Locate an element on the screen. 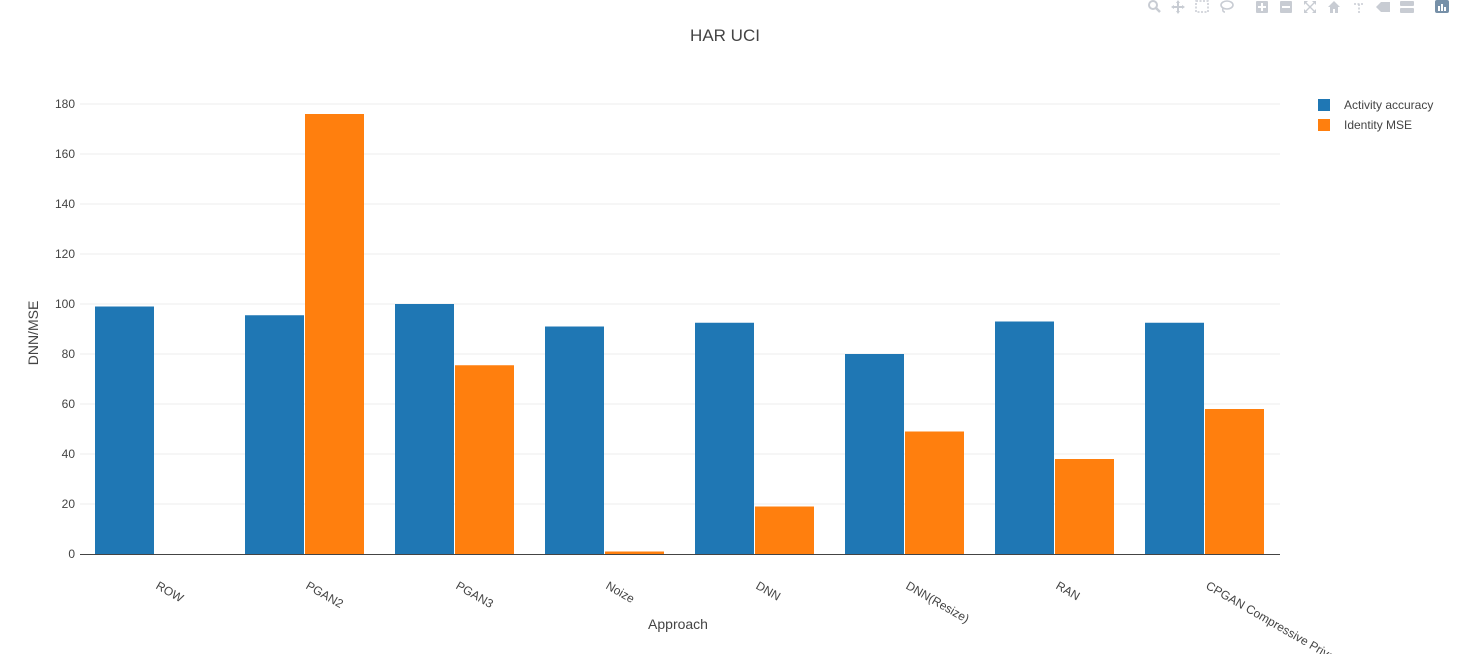 This screenshot has width=1461, height=654. y-tick-label: 100 is located at coordinates (65, 304).